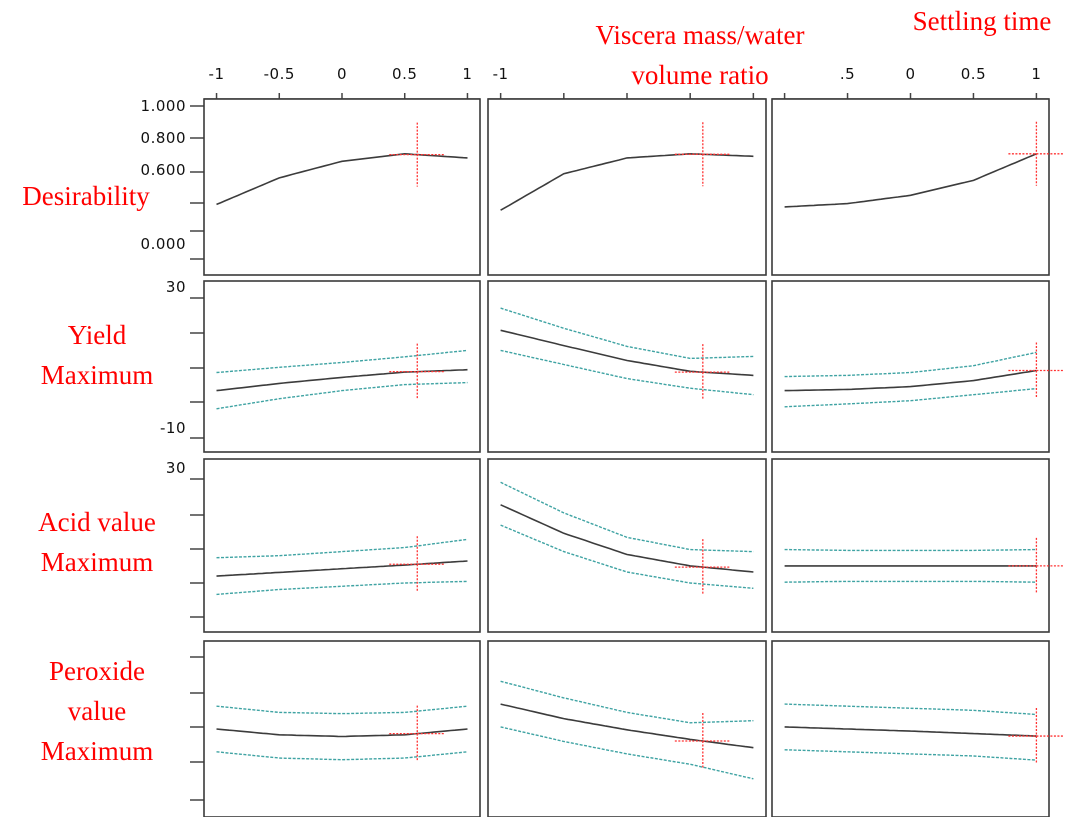 Image resolution: width=1070 pixels, height=817 pixels. What do you see at coordinates (97, 751) in the screenshot?
I see `row-label-peroxide-line3: Maximum` at bounding box center [97, 751].